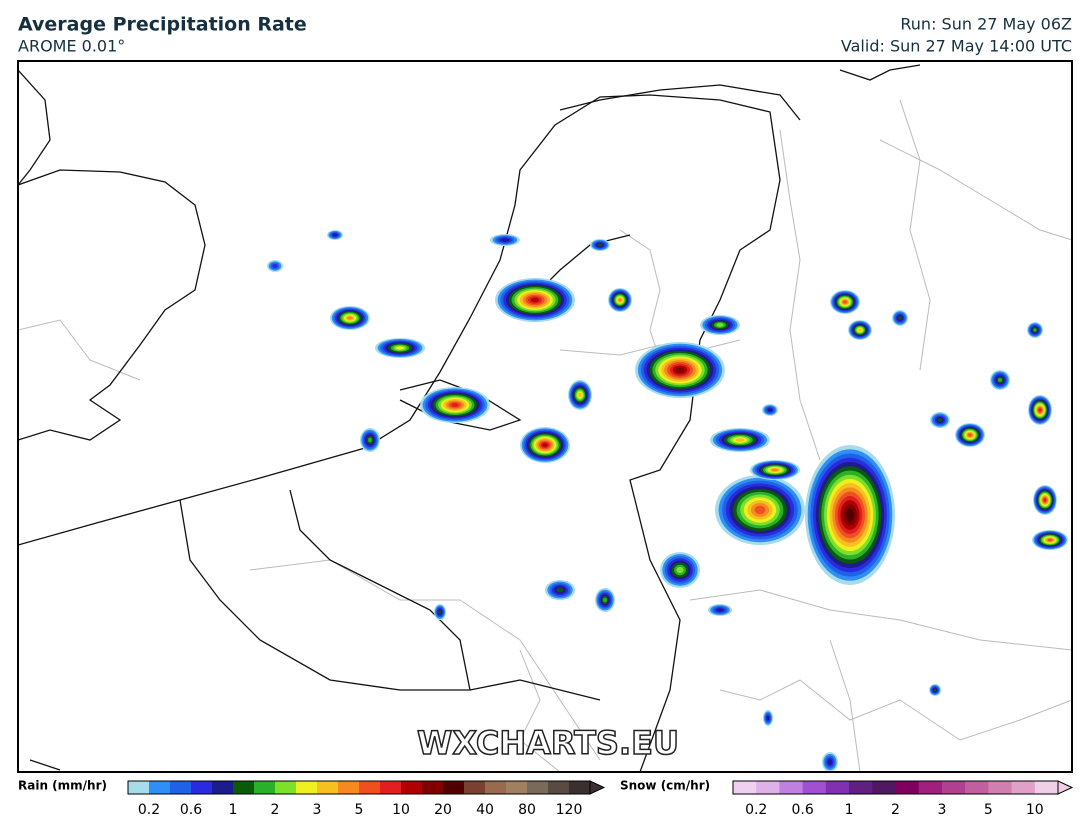 The width and height of the screenshot is (1089, 836). Describe the element at coordinates (956, 46) in the screenshot. I see `valid: Valid: Sun 27 May 14:00 UTC` at that location.